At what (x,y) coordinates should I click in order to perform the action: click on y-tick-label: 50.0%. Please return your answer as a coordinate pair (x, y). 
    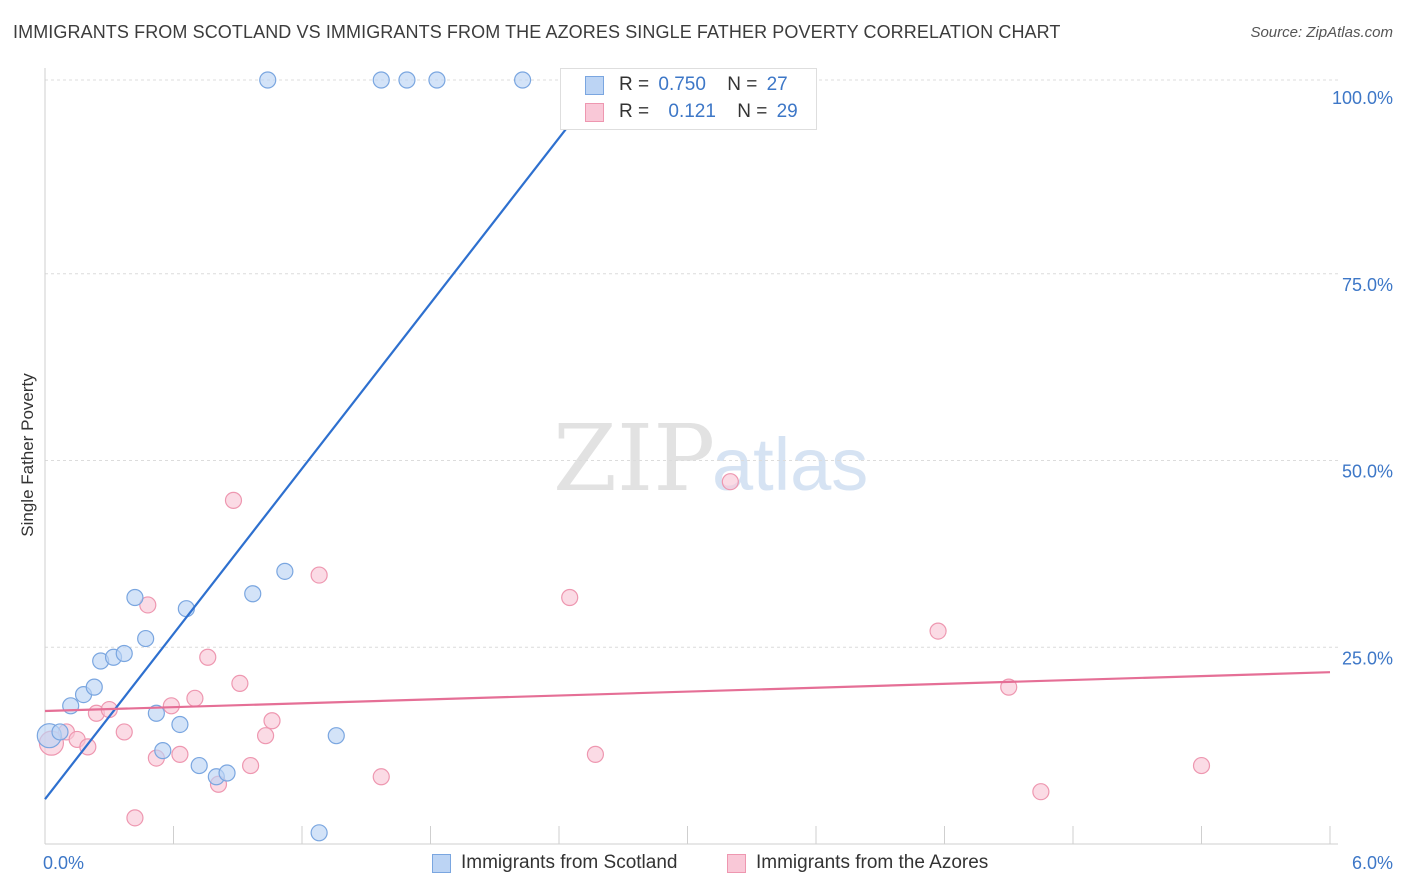
    Looking at the image, I should click on (1367, 472).